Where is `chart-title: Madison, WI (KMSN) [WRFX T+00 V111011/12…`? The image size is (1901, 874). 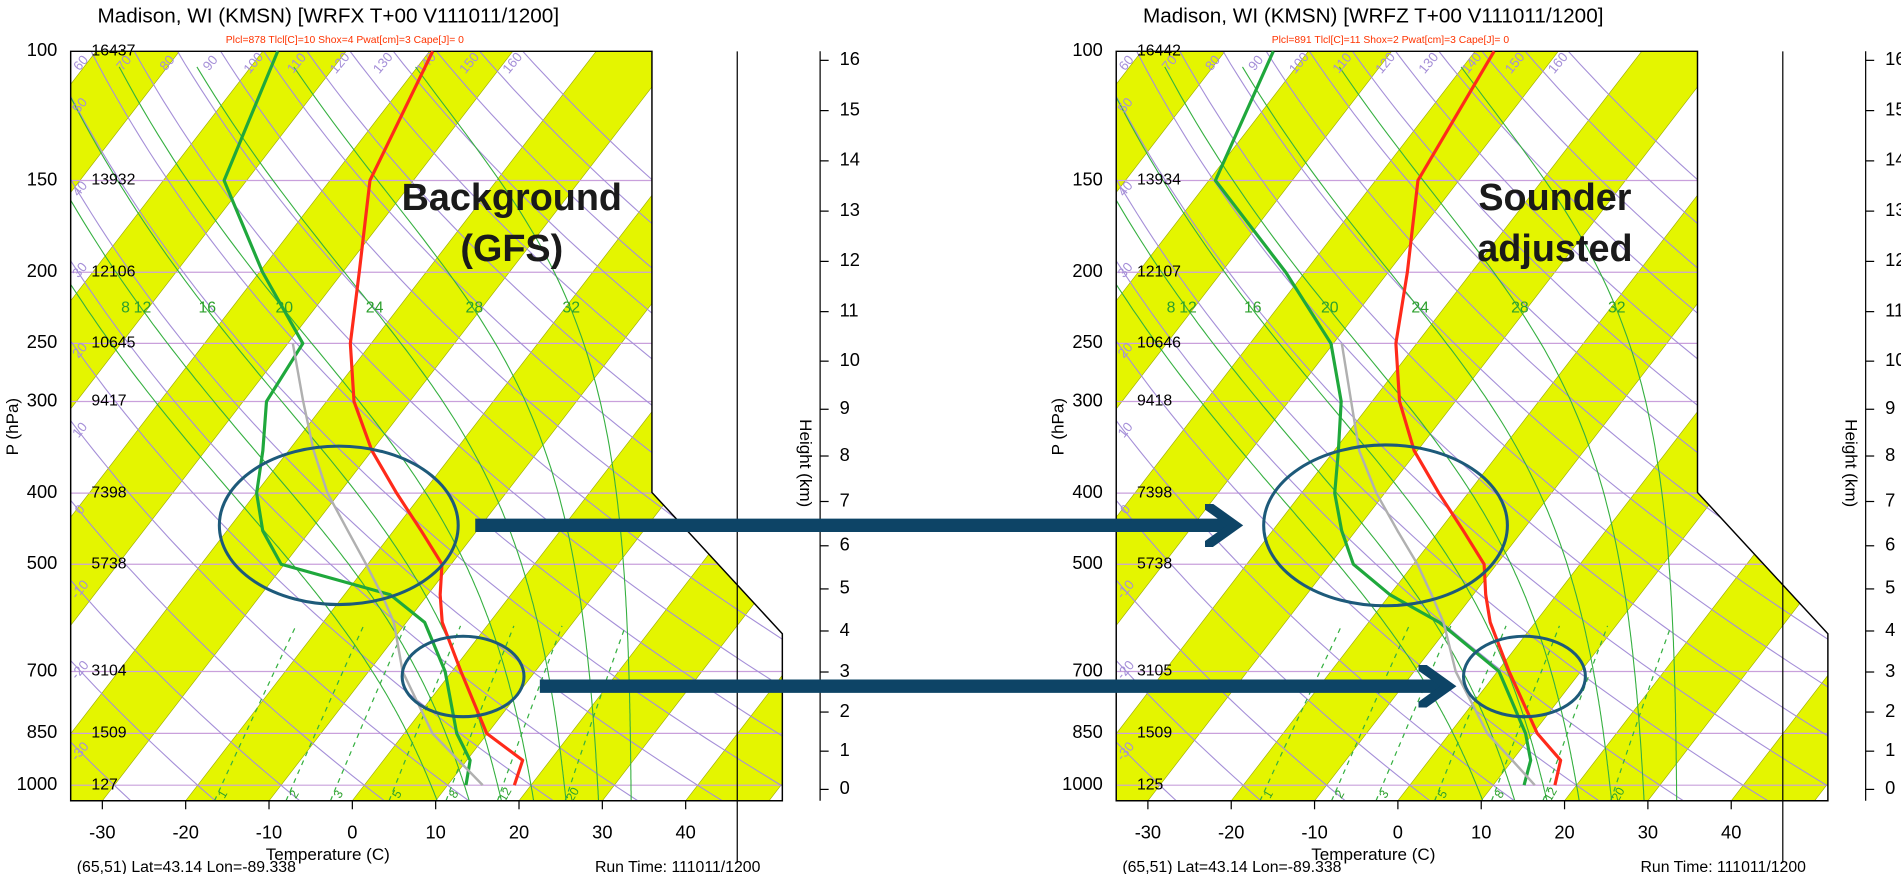
chart-title: Madison, WI (KMSN) [WRFX T+00 V111011/12… is located at coordinates (328, 16).